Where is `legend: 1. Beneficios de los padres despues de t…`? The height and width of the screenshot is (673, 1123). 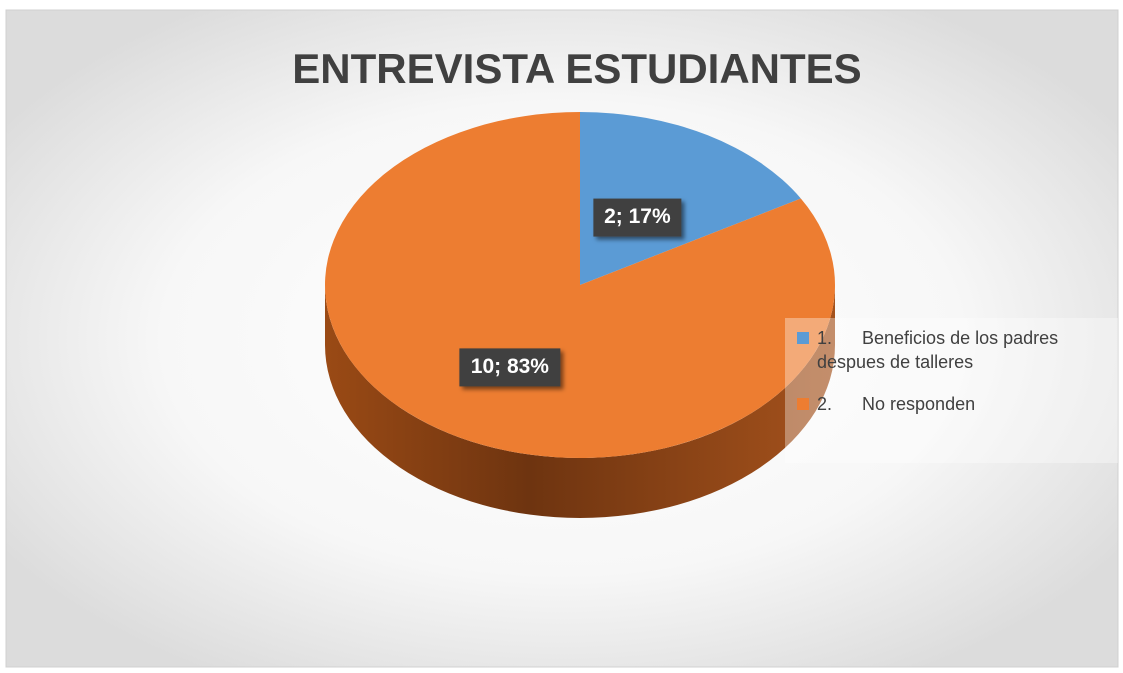
legend: 1. Beneficios de los padres despues de t… is located at coordinates (951, 390).